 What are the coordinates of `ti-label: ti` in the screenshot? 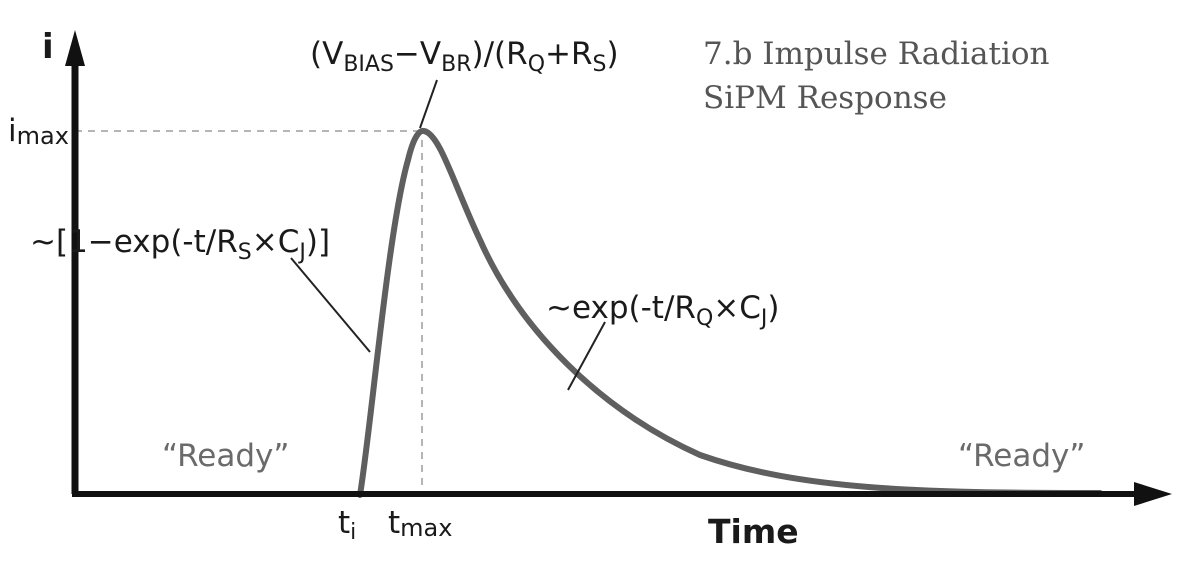 It's located at (347, 525).